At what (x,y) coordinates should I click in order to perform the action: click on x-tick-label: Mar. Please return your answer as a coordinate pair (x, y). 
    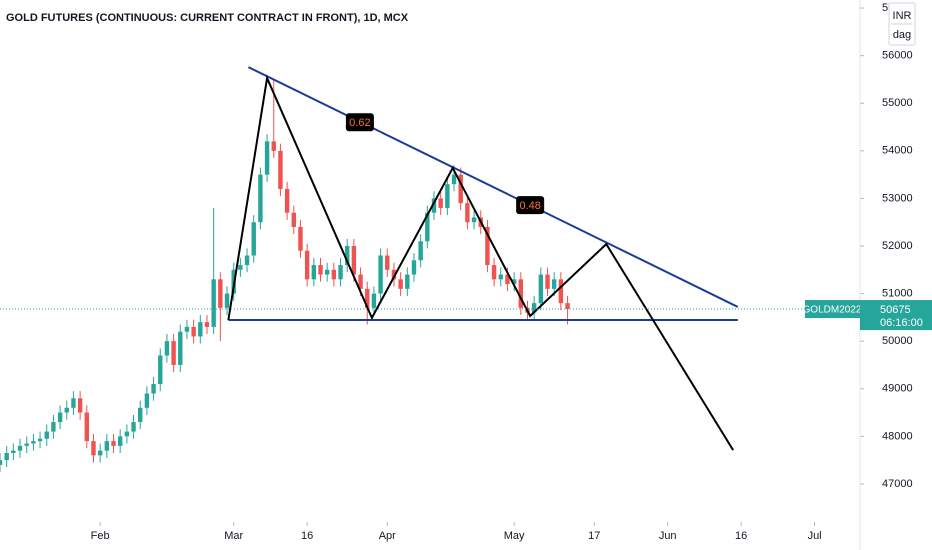
    Looking at the image, I should click on (233, 536).